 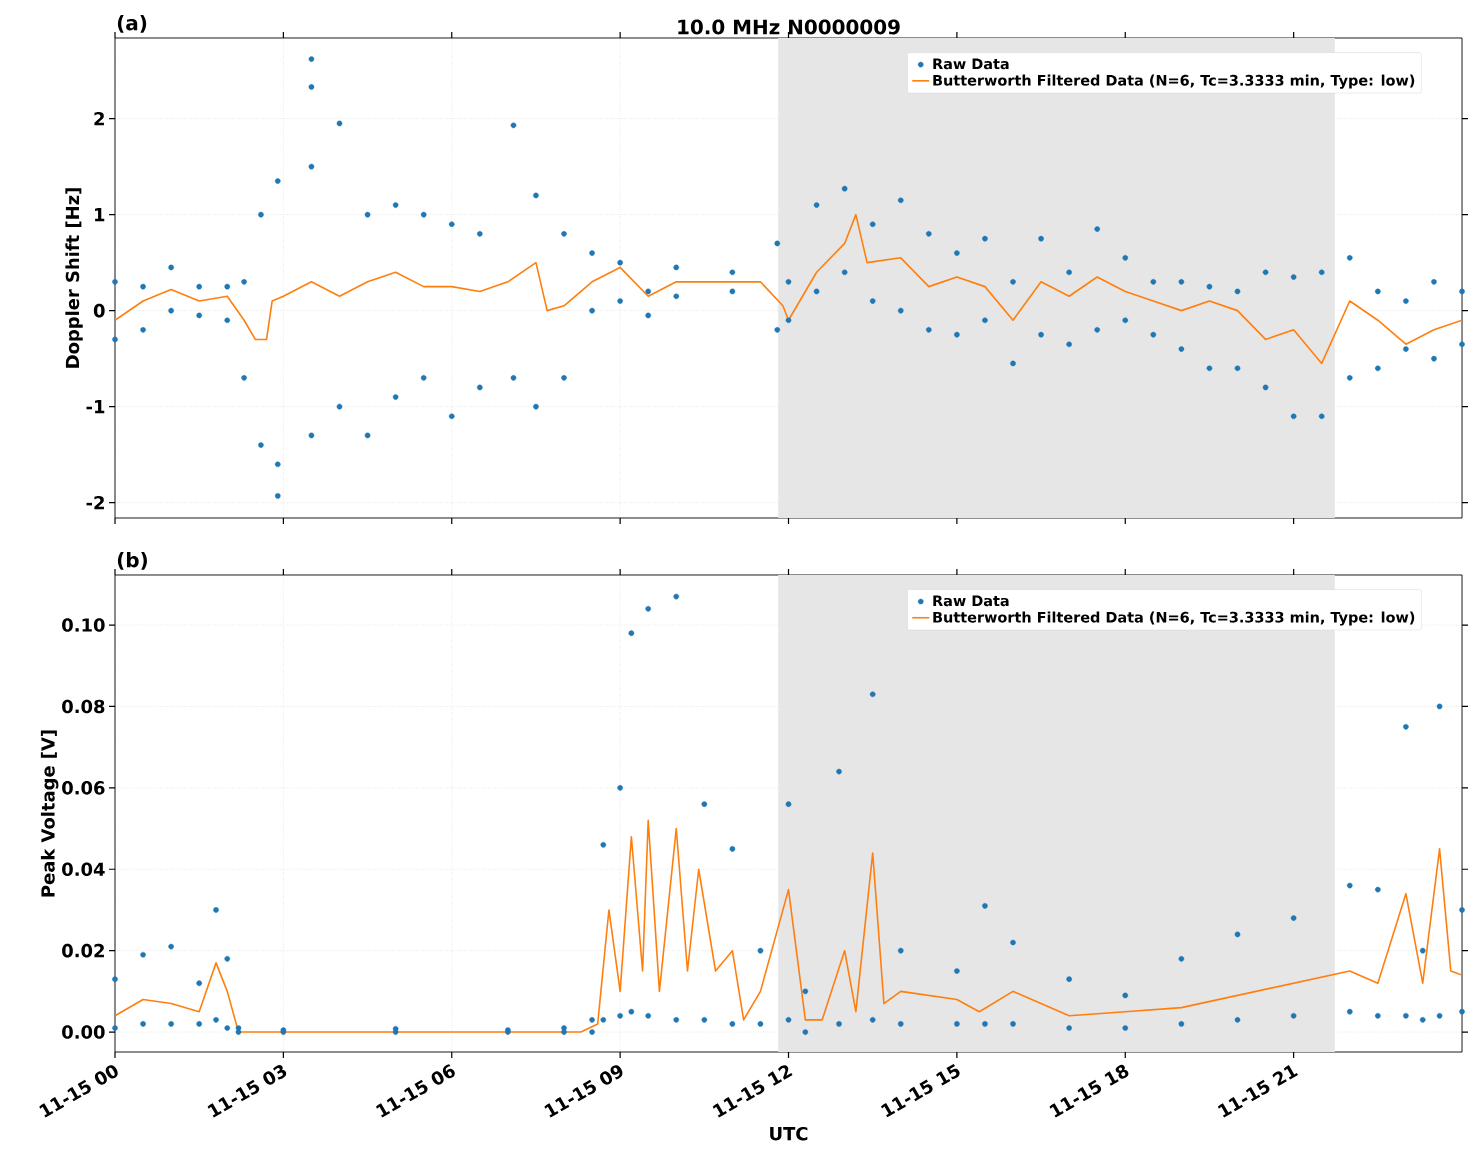 I want to click on y-tick-label: 0.08, so click(x=83, y=706).